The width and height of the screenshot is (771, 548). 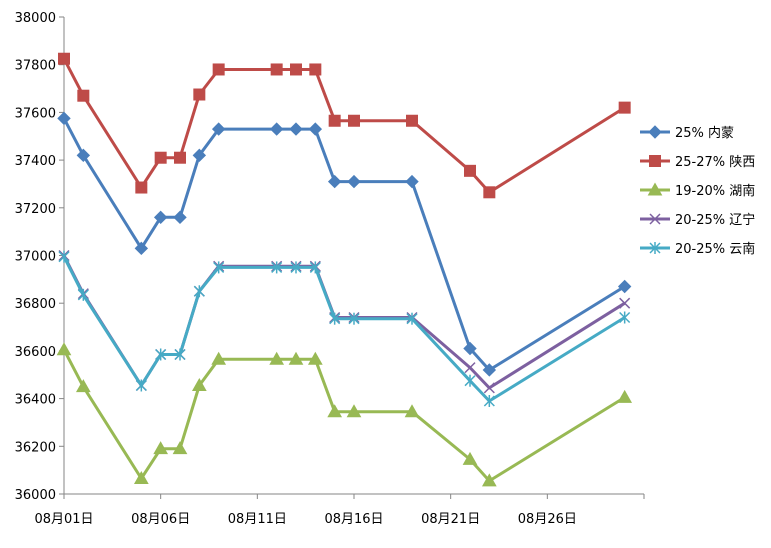 I want to click on y-tick-label: 38000, so click(x=35, y=18).